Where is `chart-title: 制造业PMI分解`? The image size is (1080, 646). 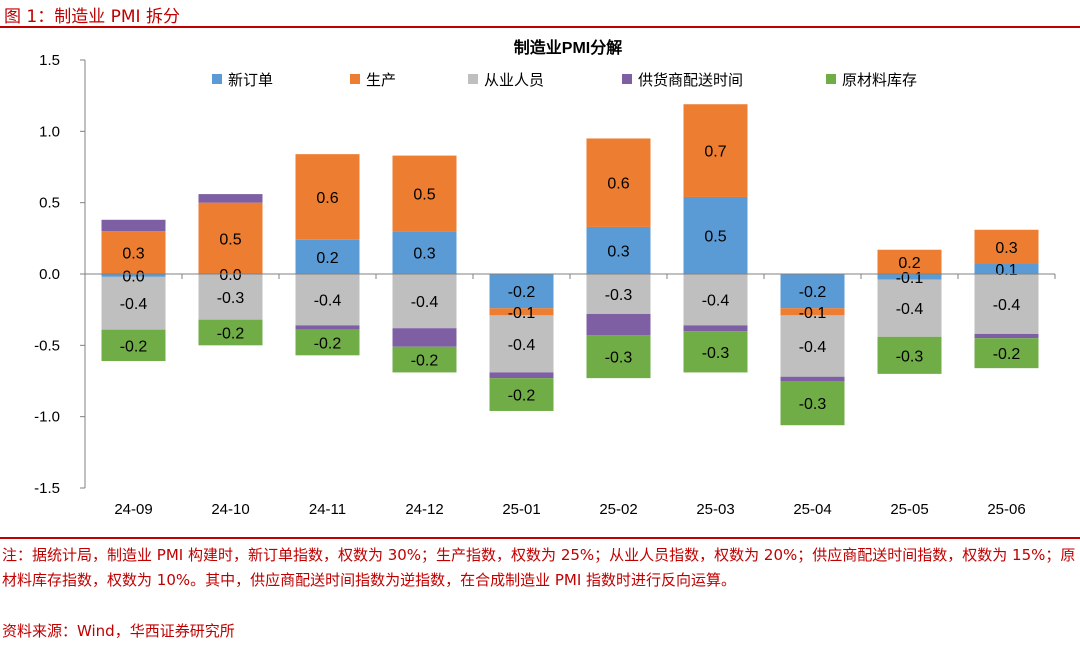
chart-title: 制造业PMI分解 is located at coordinates (568, 47).